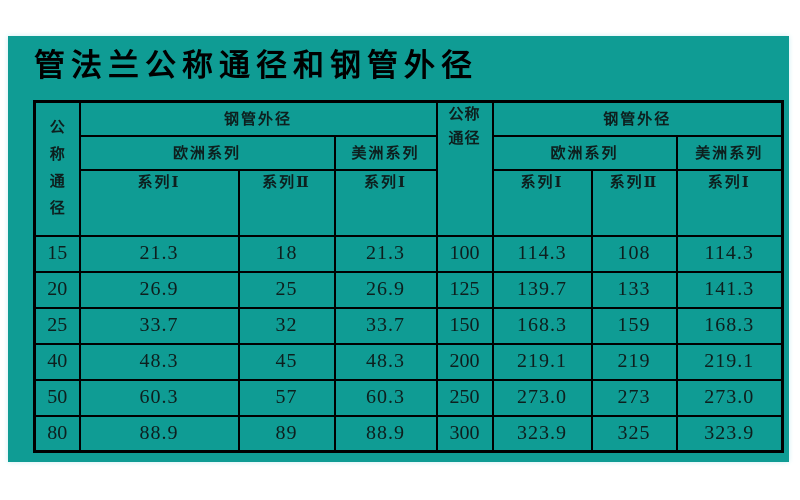 This screenshot has width=800, height=500. Describe the element at coordinates (634, 325) in the screenshot. I see `od-value-cell: 159` at that location.